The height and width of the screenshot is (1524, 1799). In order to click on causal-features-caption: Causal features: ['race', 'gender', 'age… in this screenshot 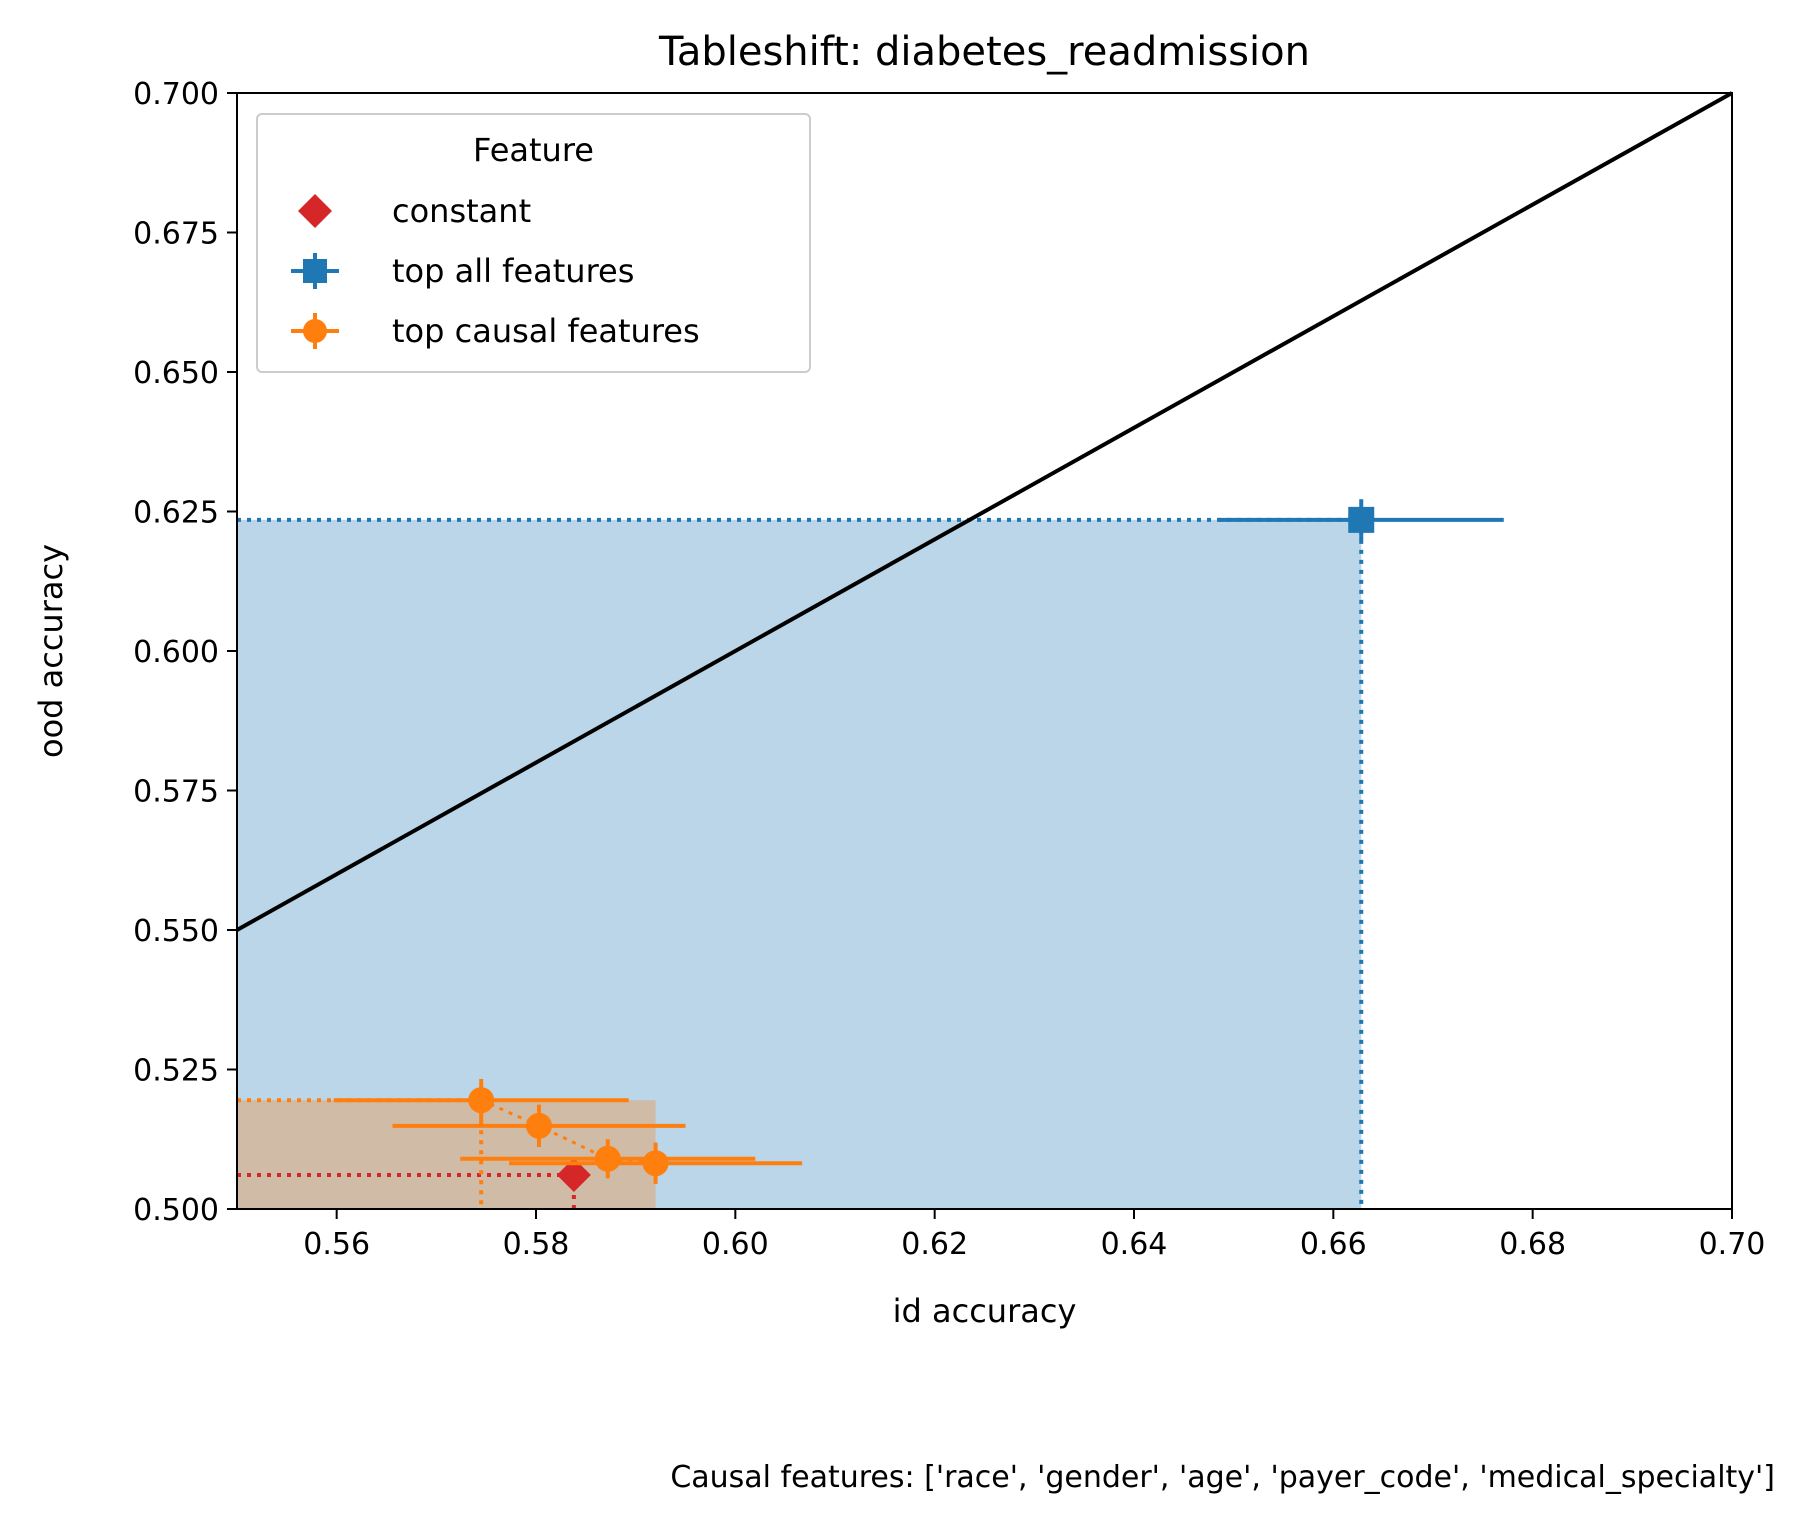, I will do `click(1222, 1477)`.